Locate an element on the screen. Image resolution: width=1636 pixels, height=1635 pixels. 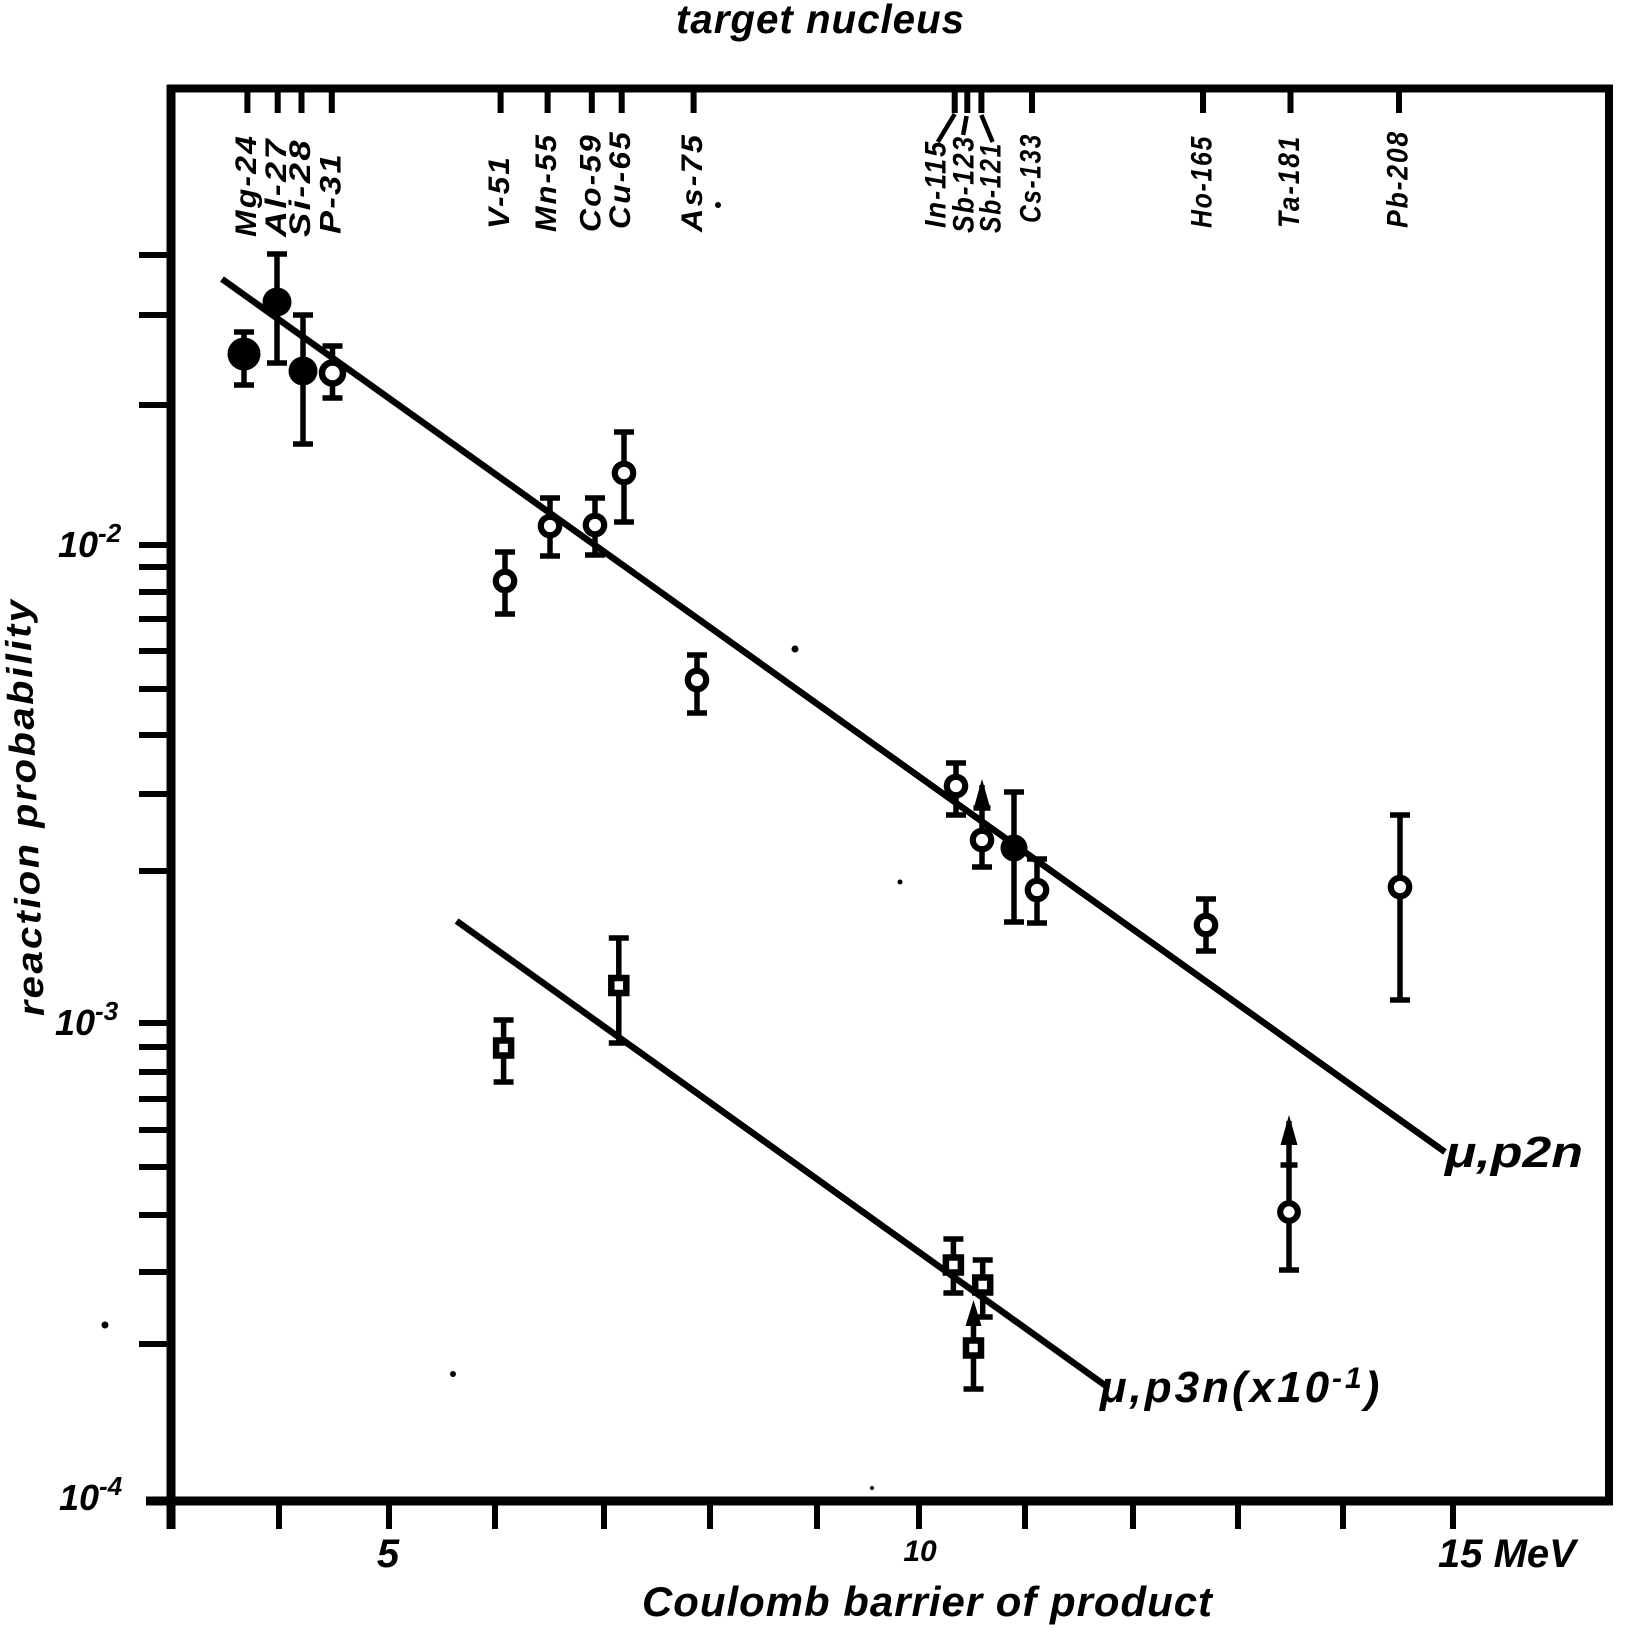
svg-text: Al-27 is located at coordinates (276, 187).